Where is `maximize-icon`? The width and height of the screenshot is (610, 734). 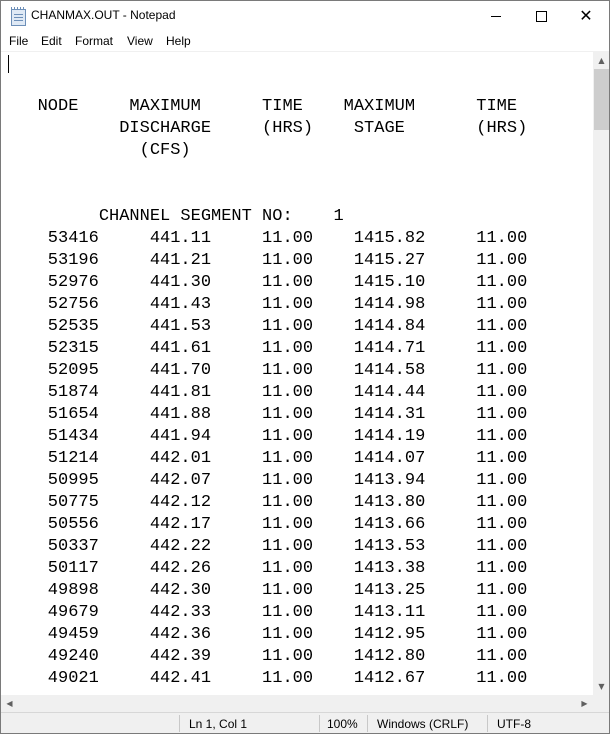
maximize-icon is located at coordinates (541, 16).